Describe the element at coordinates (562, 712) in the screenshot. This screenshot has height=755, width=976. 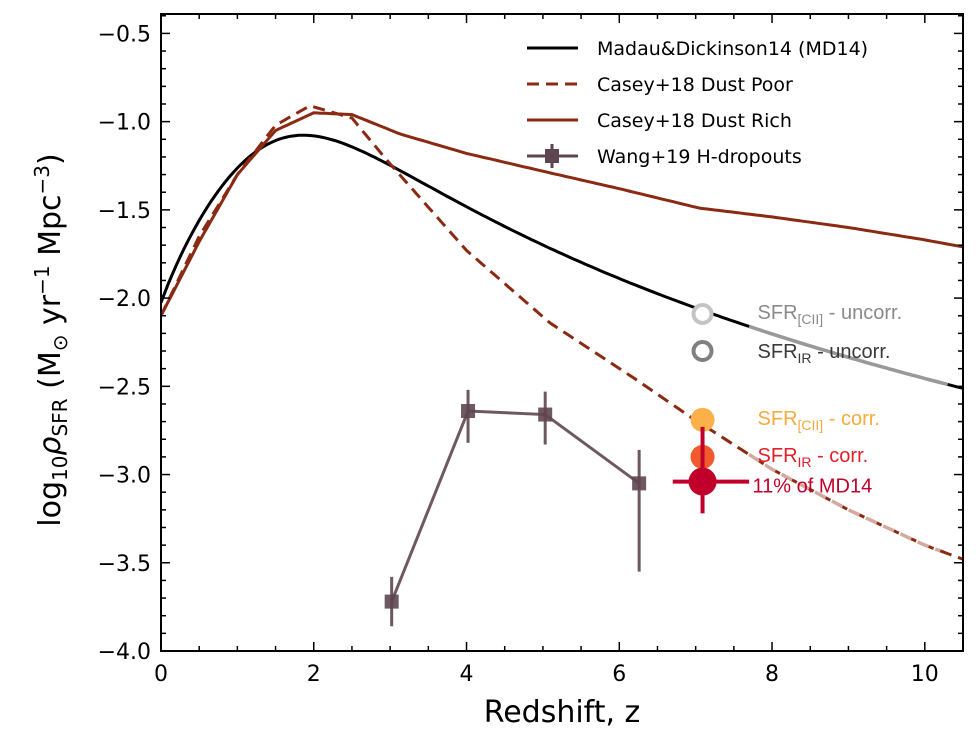
I see `x-axis-label: Redshift, z` at that location.